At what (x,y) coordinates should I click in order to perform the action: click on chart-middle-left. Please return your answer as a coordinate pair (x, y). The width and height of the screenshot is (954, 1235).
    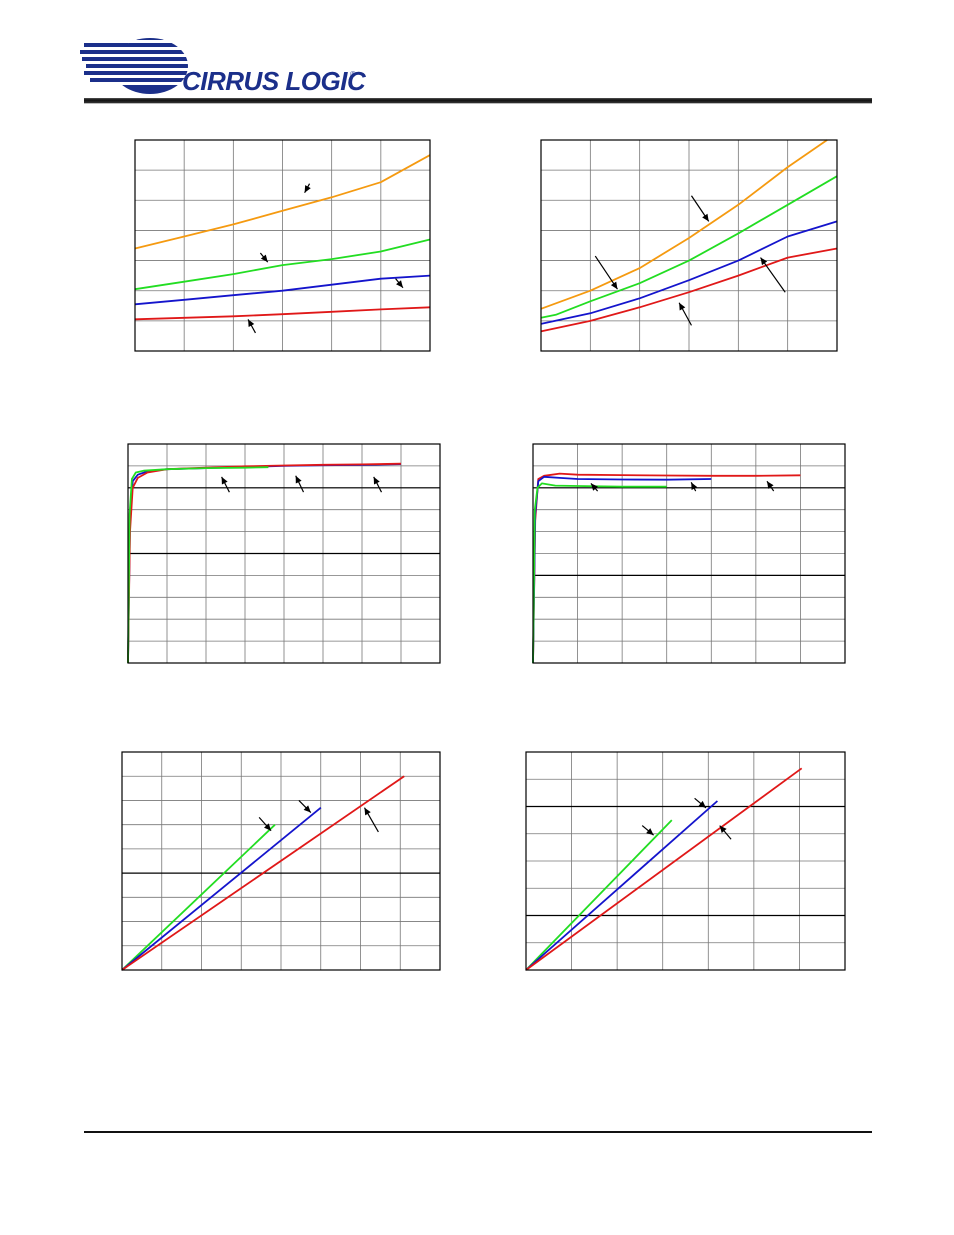
    Looking at the image, I should click on (284, 553).